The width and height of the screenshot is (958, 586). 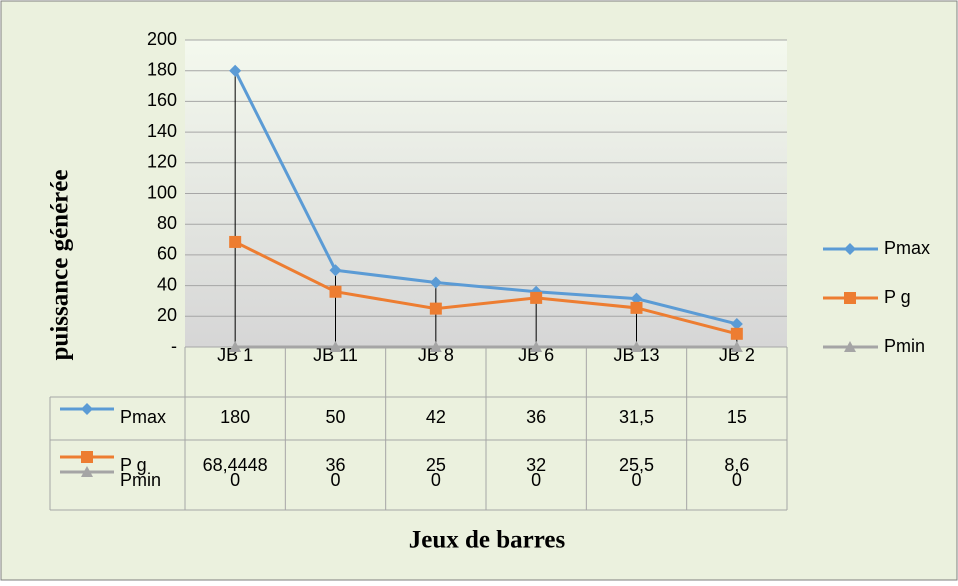 I want to click on table-value: 15, so click(x=737, y=417).